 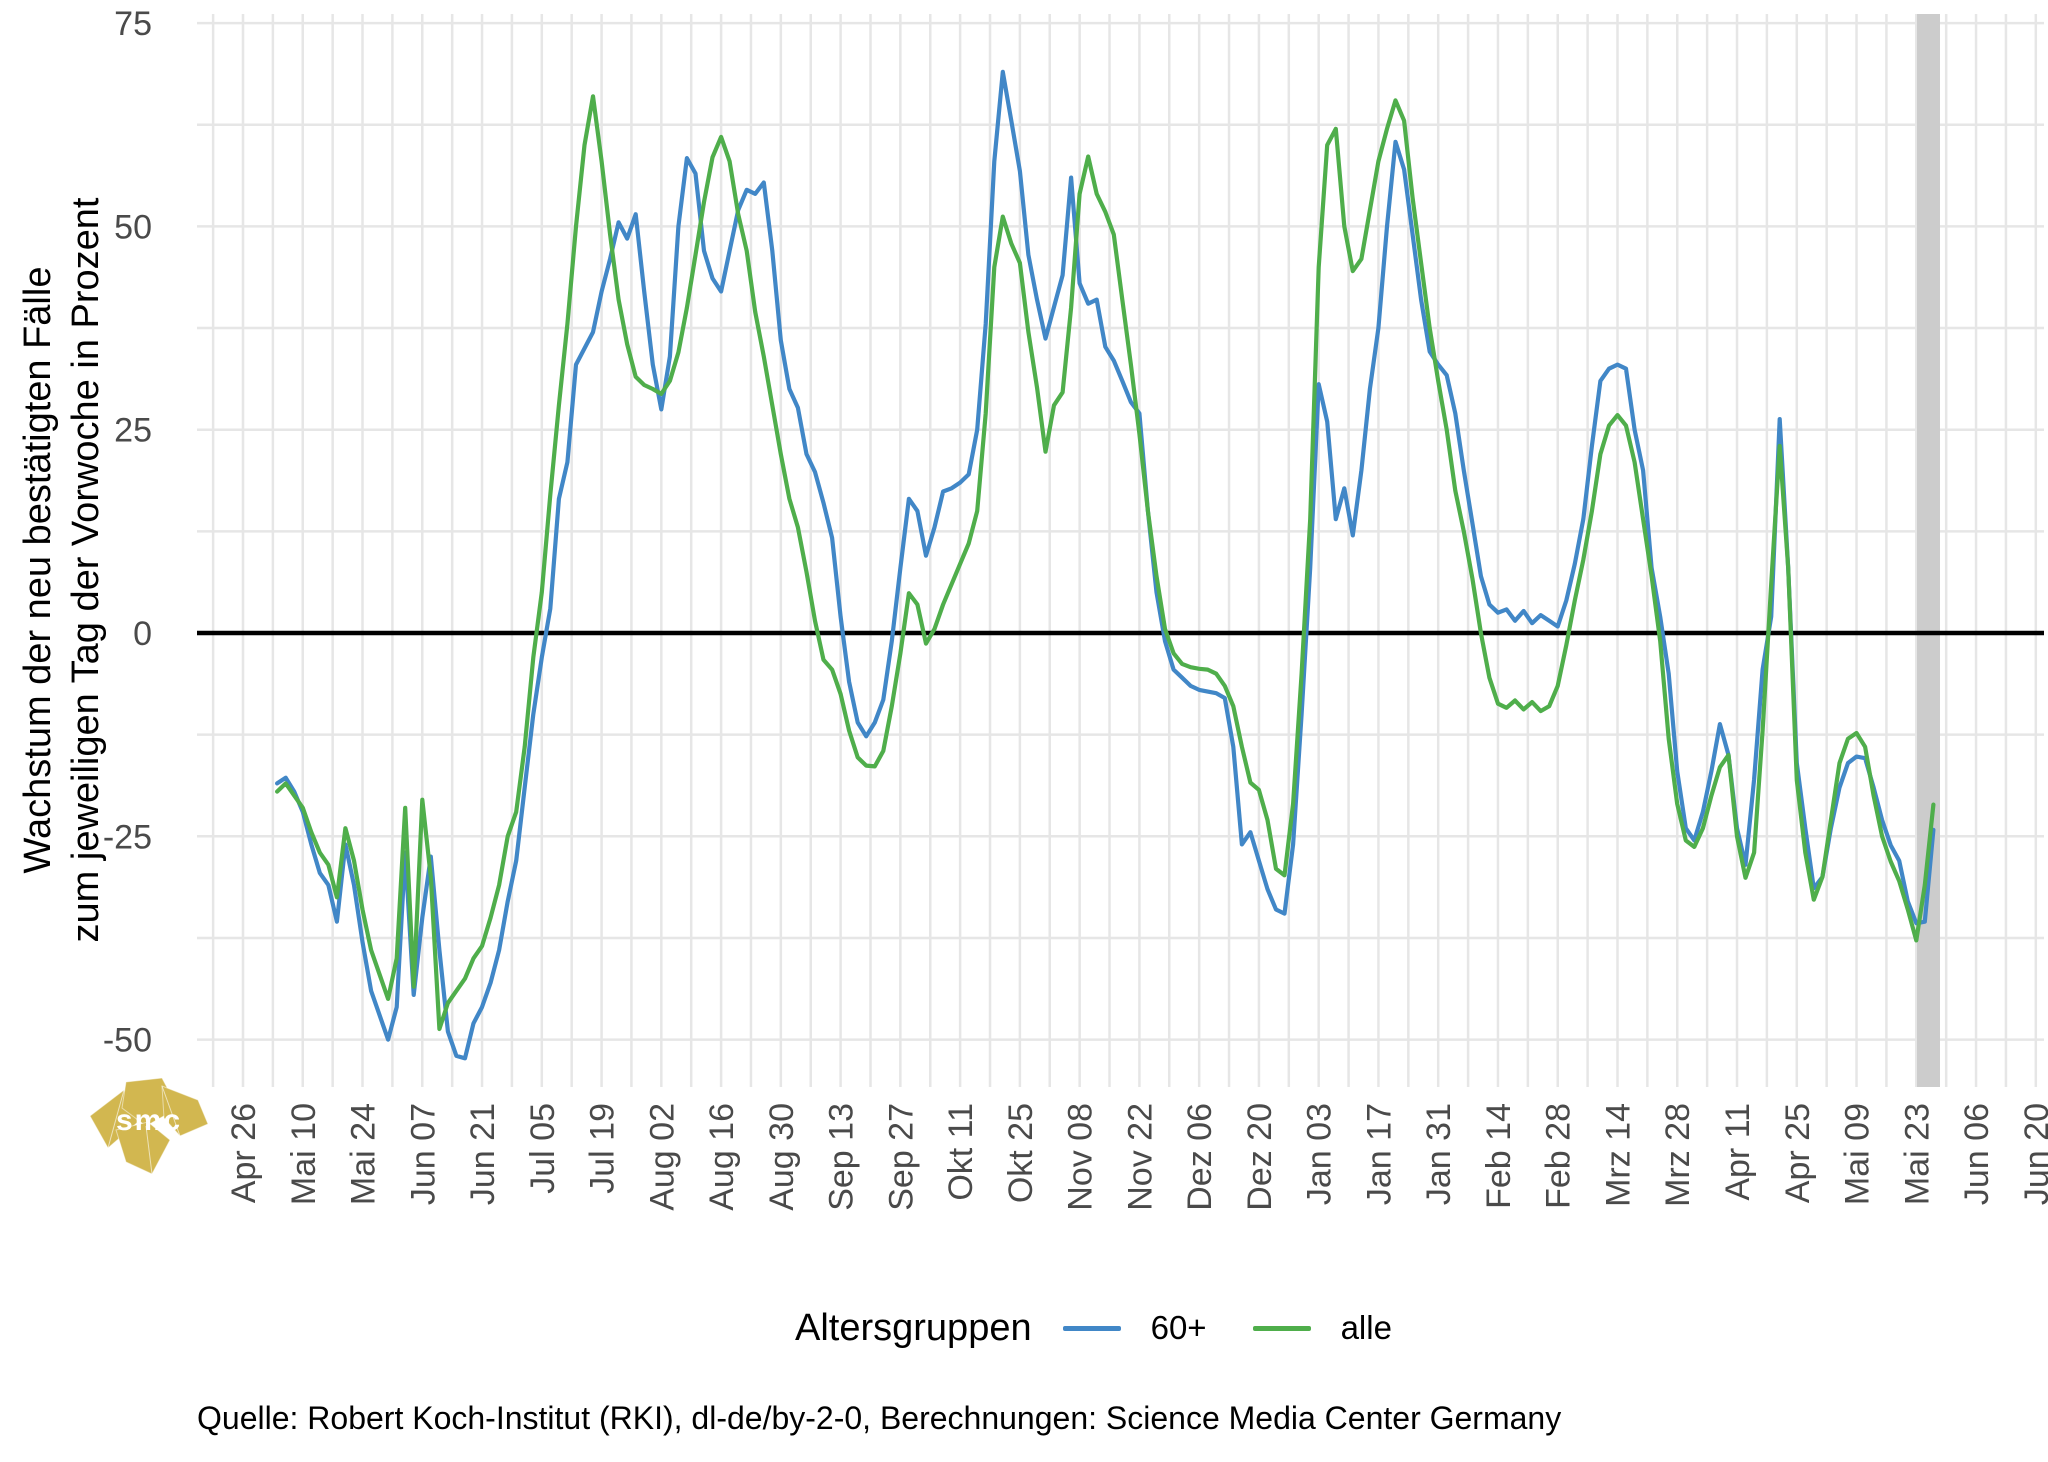 I want to click on recent-data-highlight-band, so click(x=1928, y=550).